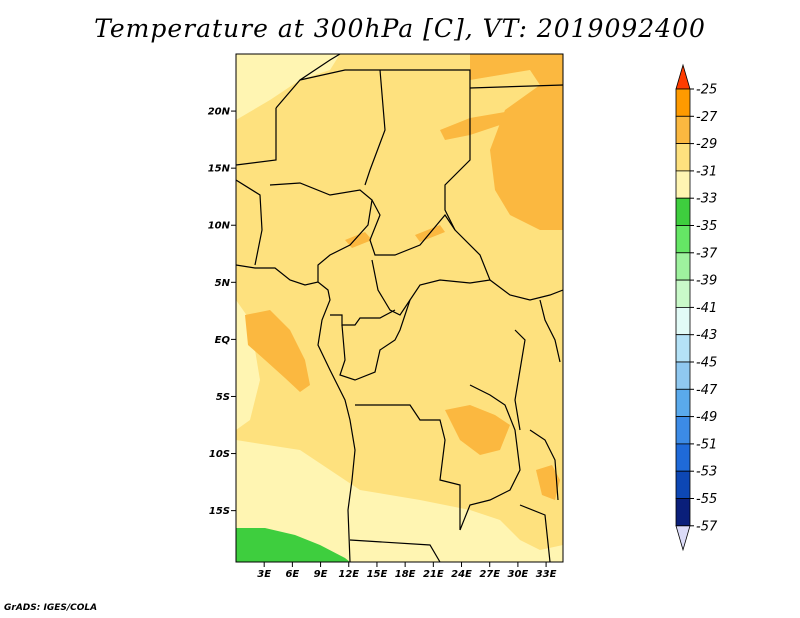 The height and width of the screenshot is (618, 800). What do you see at coordinates (219, 454) in the screenshot?
I see `lat-tick-label: 10S` at bounding box center [219, 454].